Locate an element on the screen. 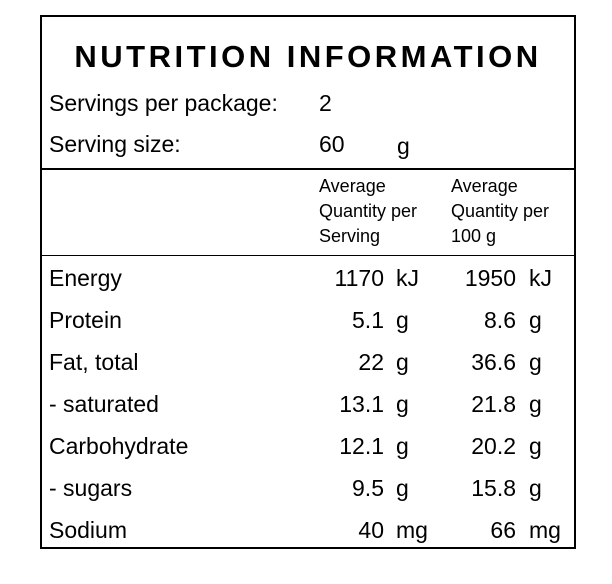  serving-size-unit: g is located at coordinates (403, 146).